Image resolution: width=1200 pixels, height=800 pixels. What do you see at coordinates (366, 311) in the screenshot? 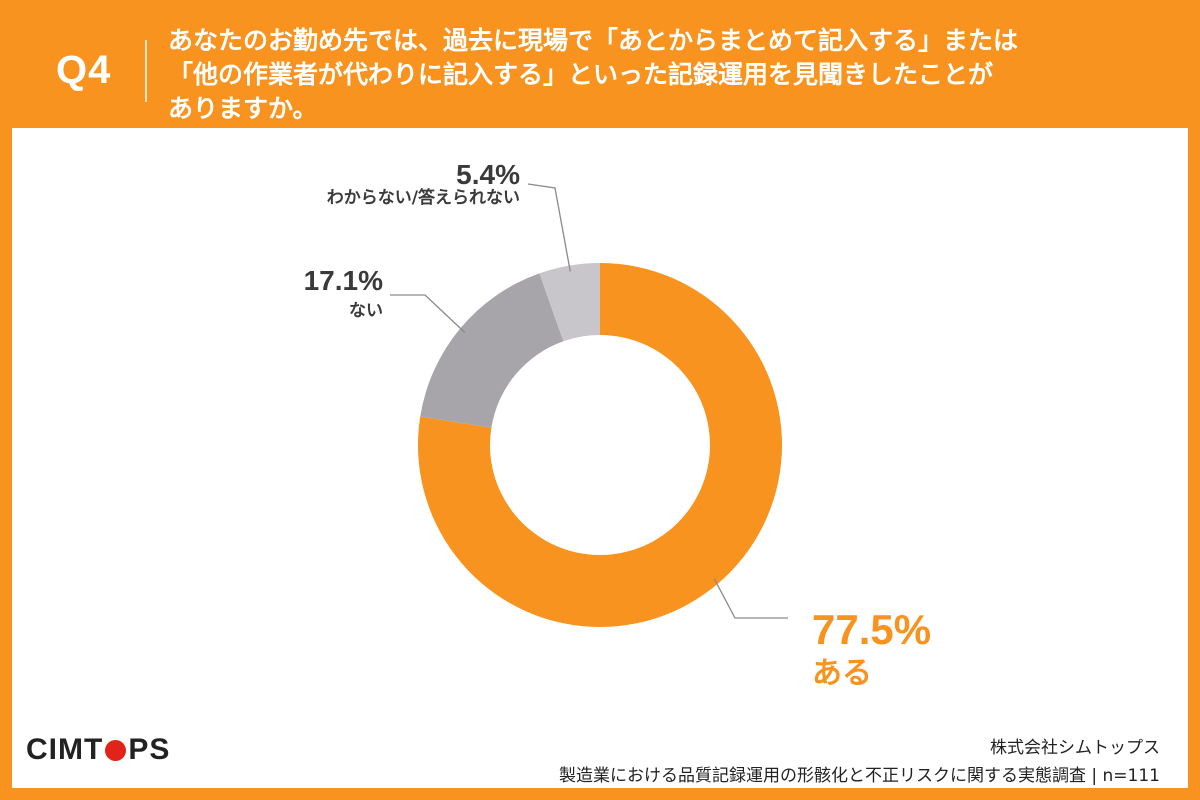
I see `data-label-category-1: ない` at bounding box center [366, 311].